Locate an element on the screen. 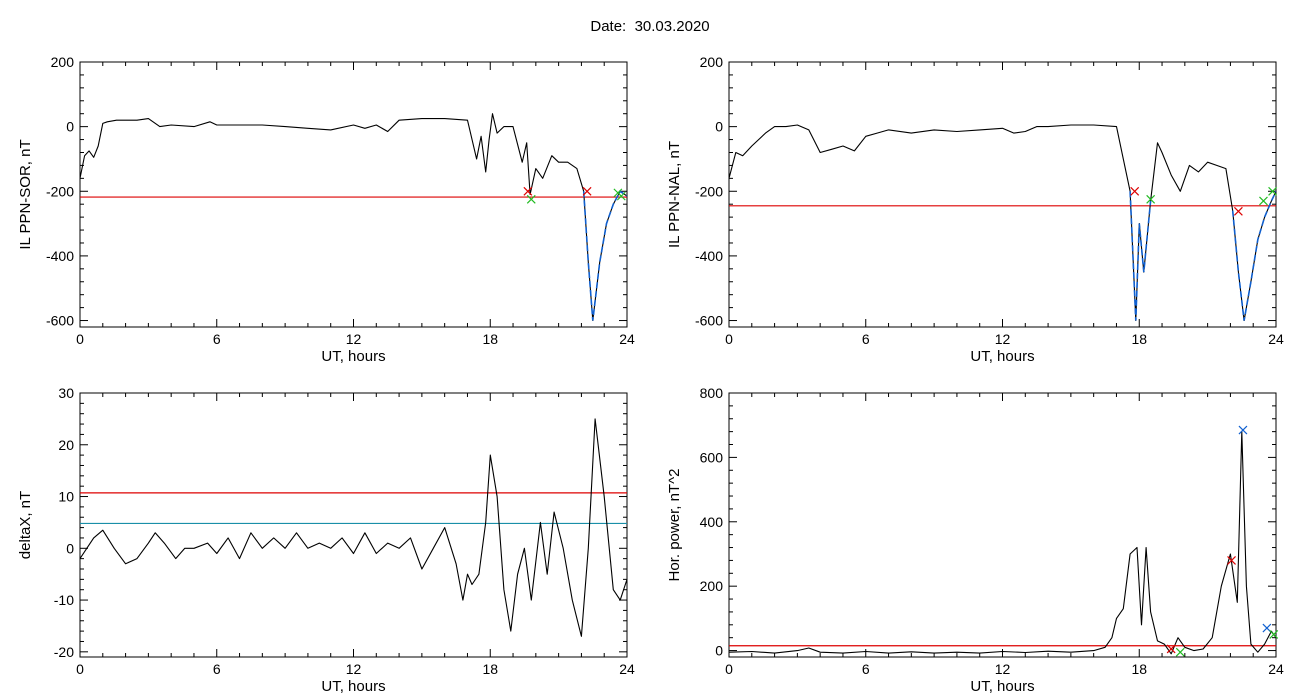 The image size is (1300, 700). y-tick-label: 800 is located at coordinates (712, 393).